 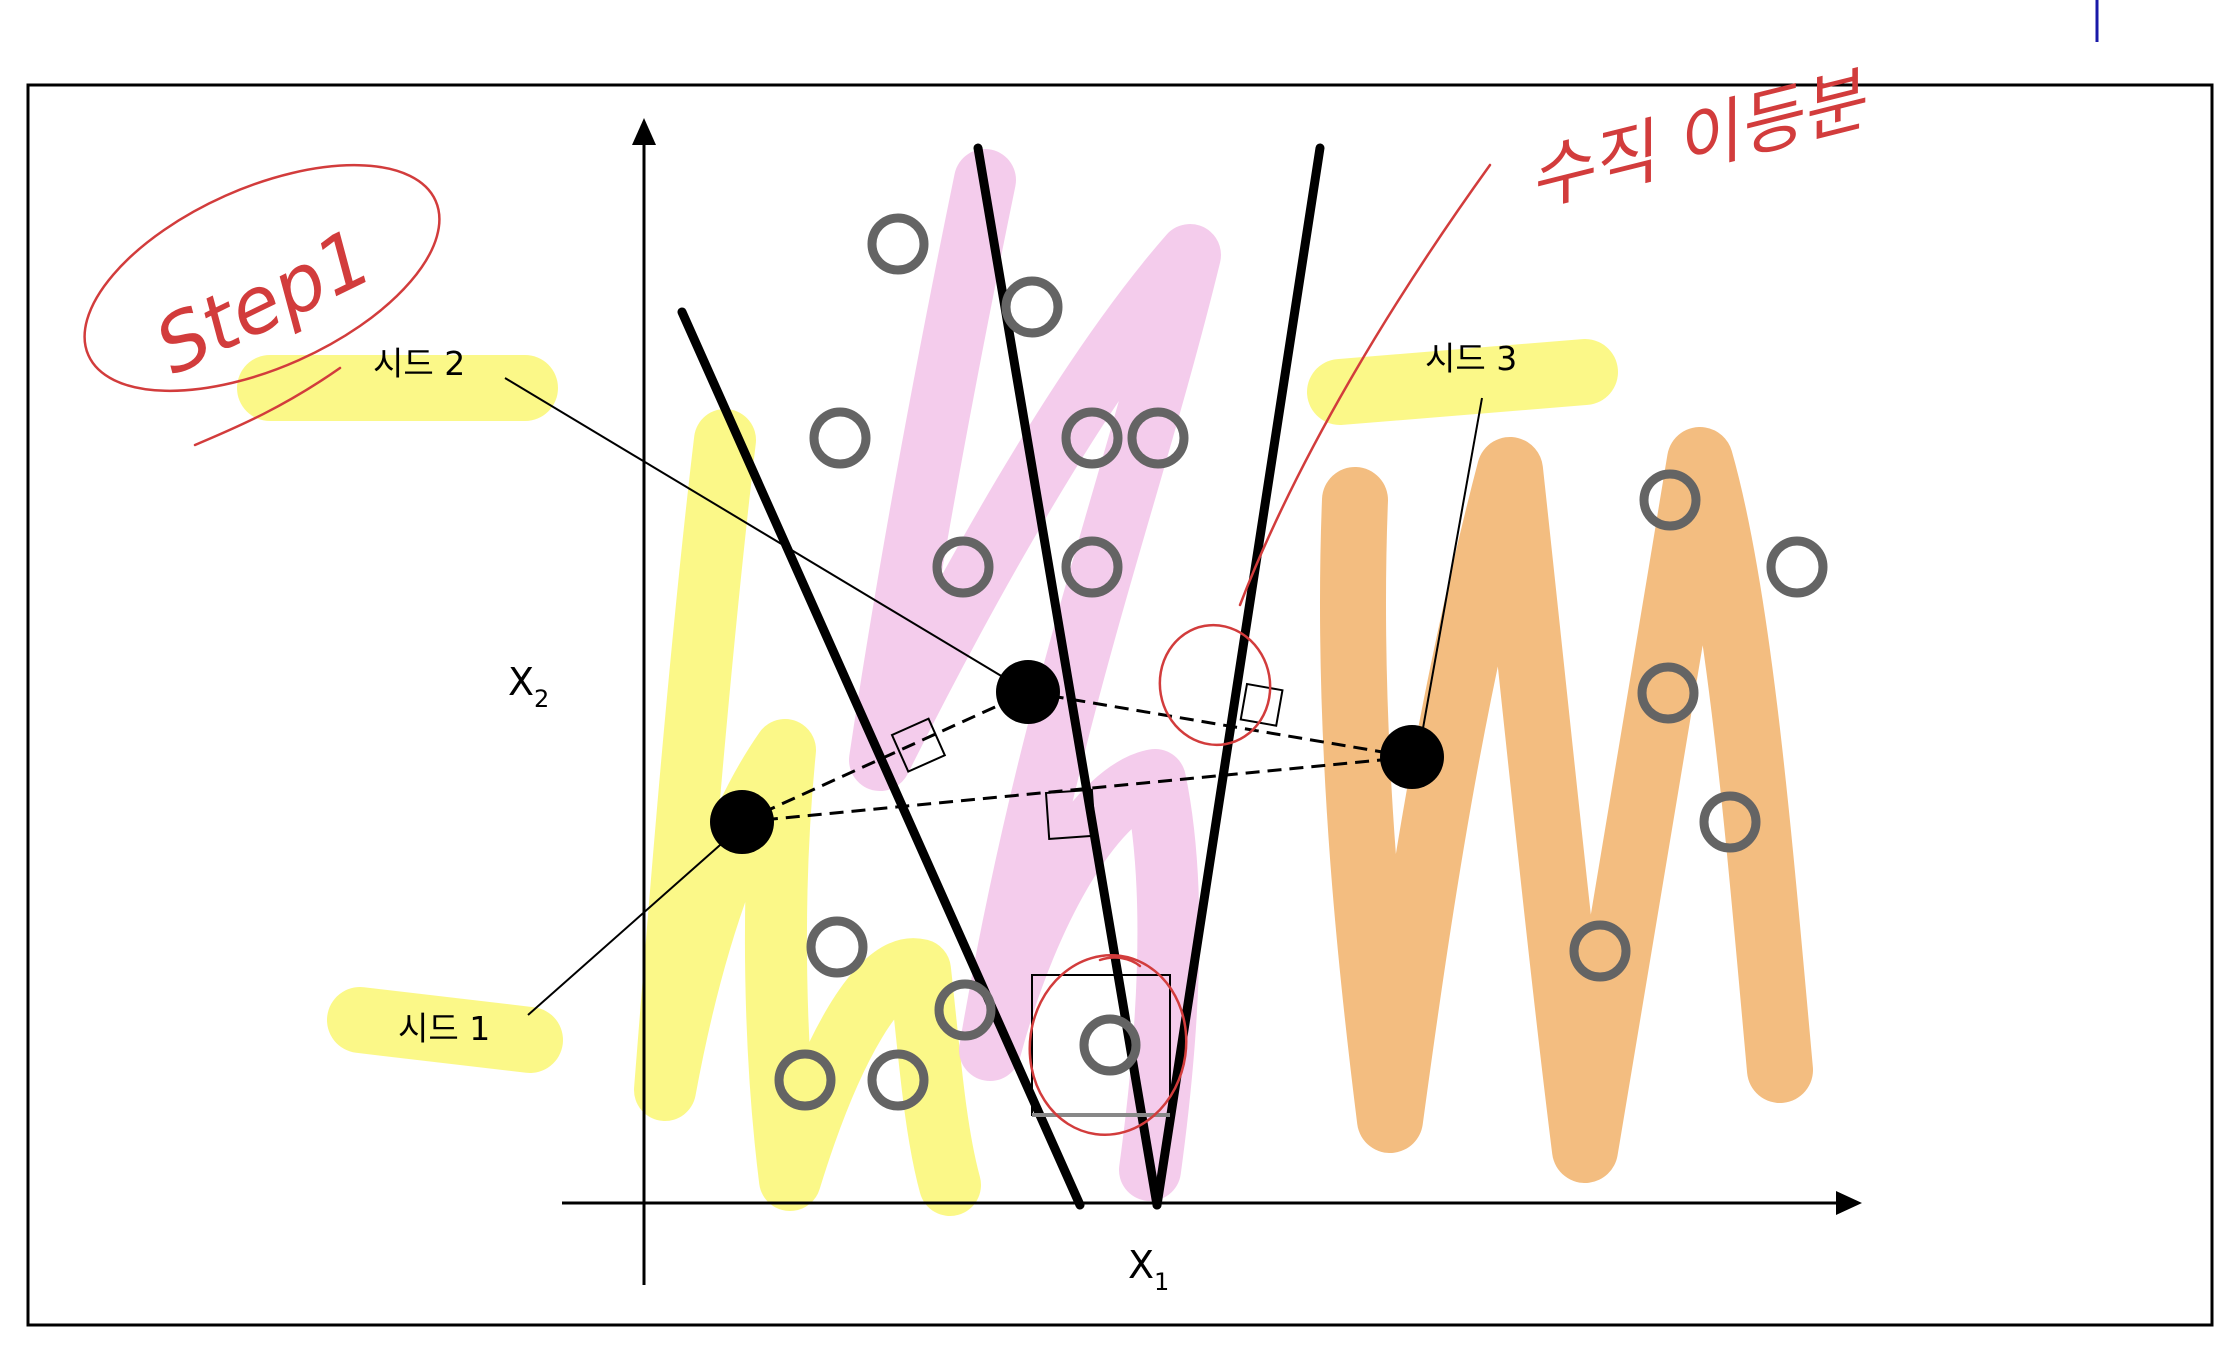 I want to click on seed-3-point, so click(x=1412, y=757).